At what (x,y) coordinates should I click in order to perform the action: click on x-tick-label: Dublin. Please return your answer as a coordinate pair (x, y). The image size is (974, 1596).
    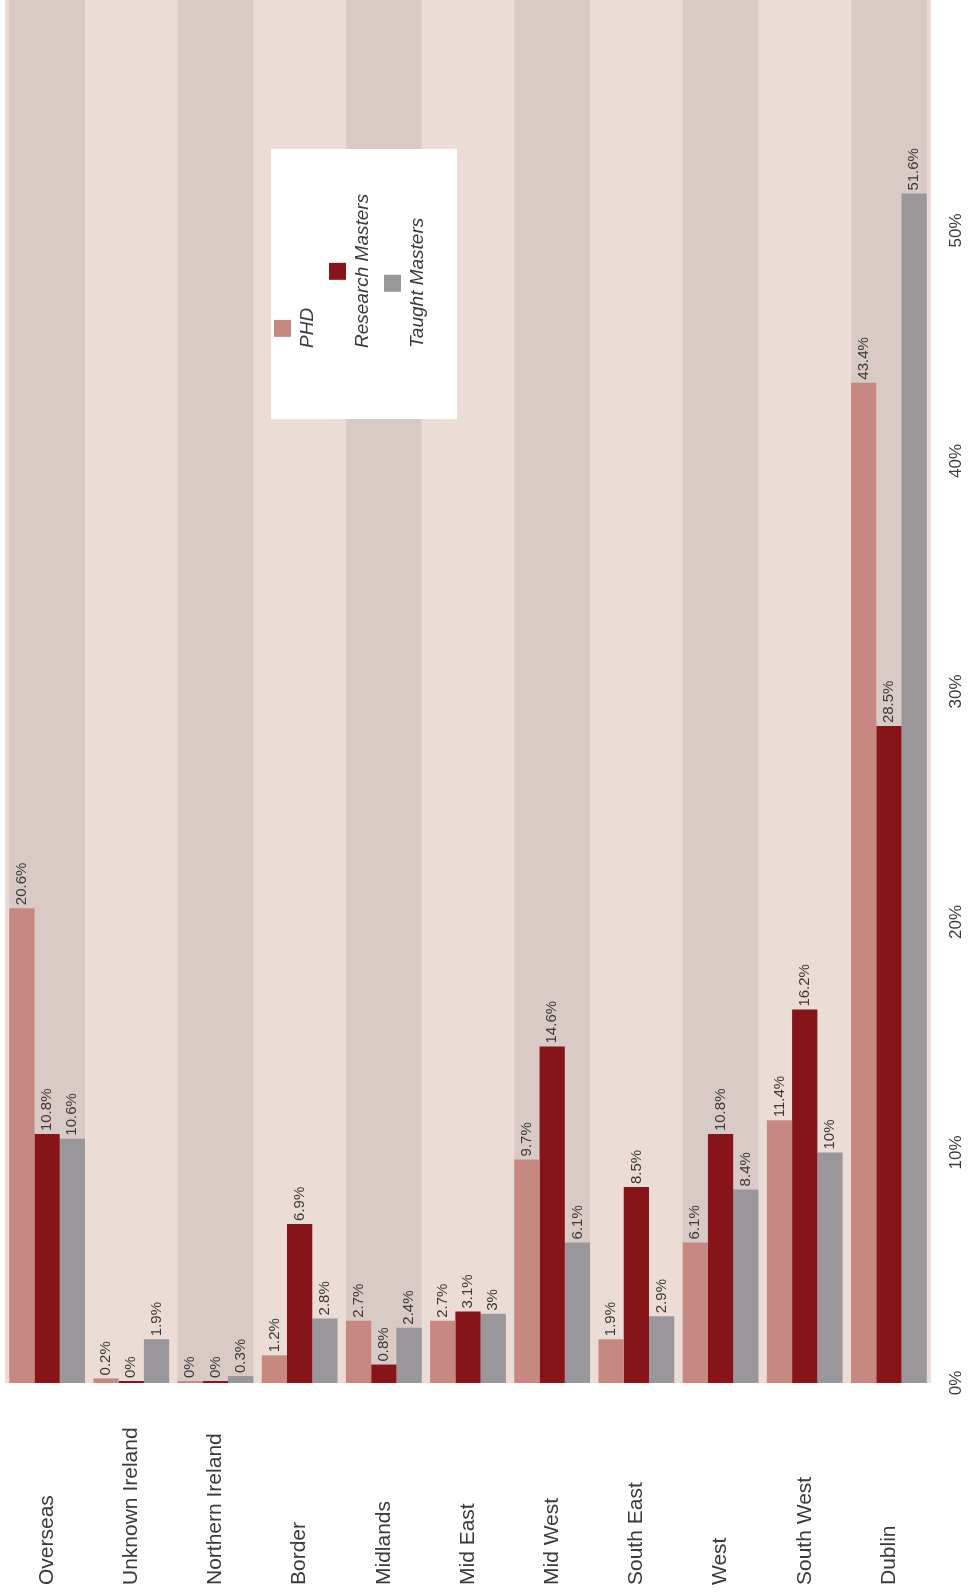
    Looking at the image, I should click on (887, 1555).